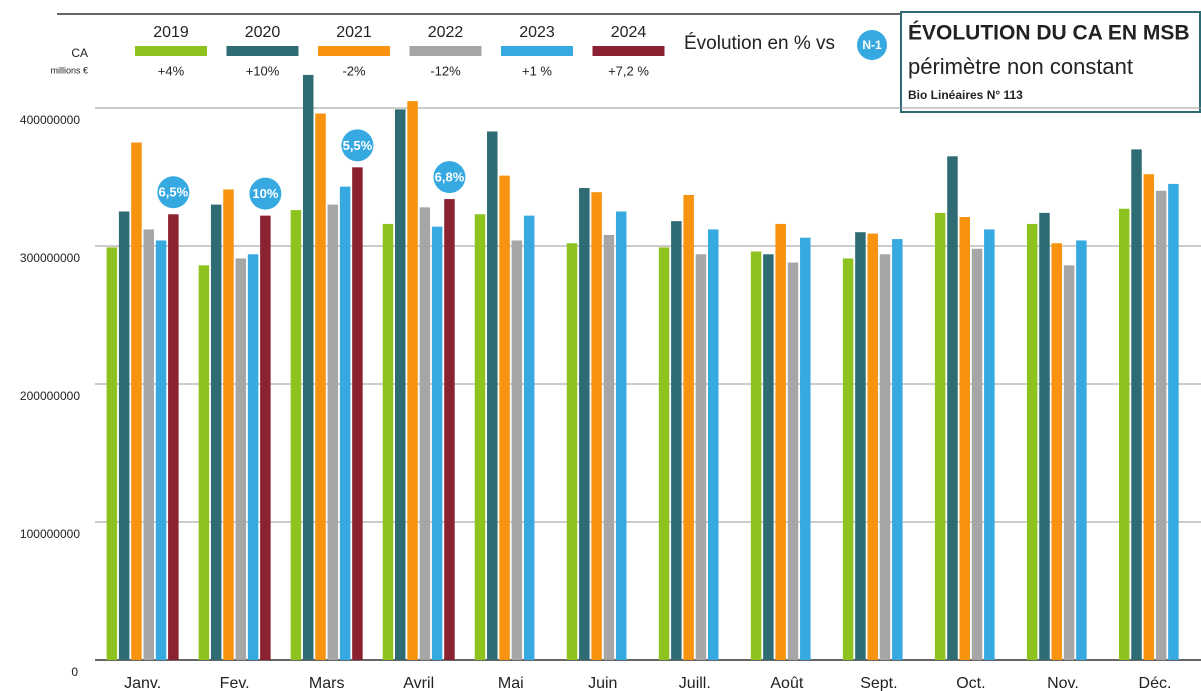 The height and width of the screenshot is (691, 1201). I want to click on evolution-label: Évolution en % vs, so click(759, 43).